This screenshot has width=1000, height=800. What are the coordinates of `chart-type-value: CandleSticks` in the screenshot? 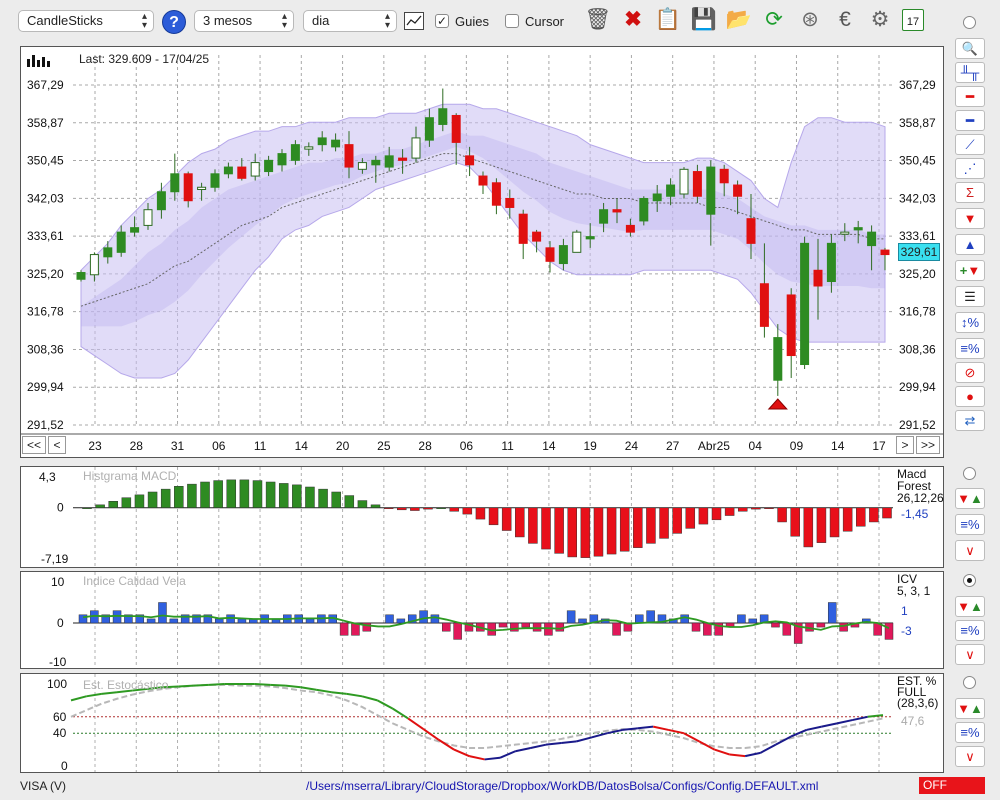 It's located at (65, 20).